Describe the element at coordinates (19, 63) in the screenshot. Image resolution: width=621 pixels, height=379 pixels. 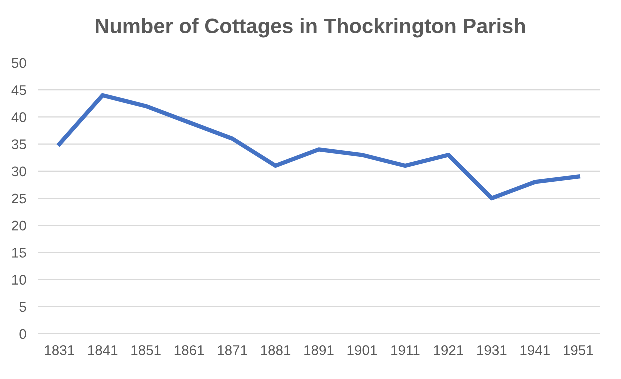
I see `y-tick-label: 50` at that location.